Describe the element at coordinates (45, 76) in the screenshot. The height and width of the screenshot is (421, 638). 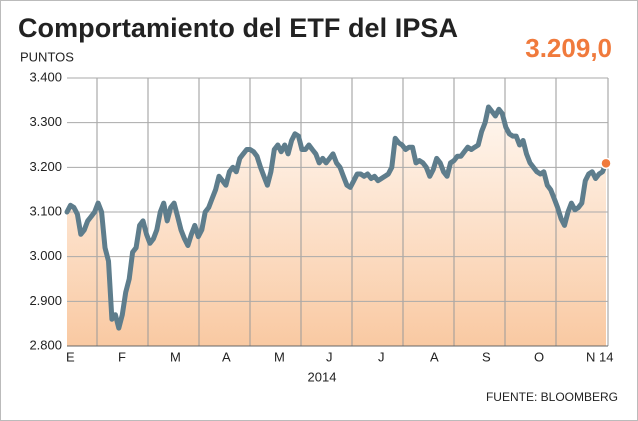
I see `y-tick-label: 3.400` at that location.